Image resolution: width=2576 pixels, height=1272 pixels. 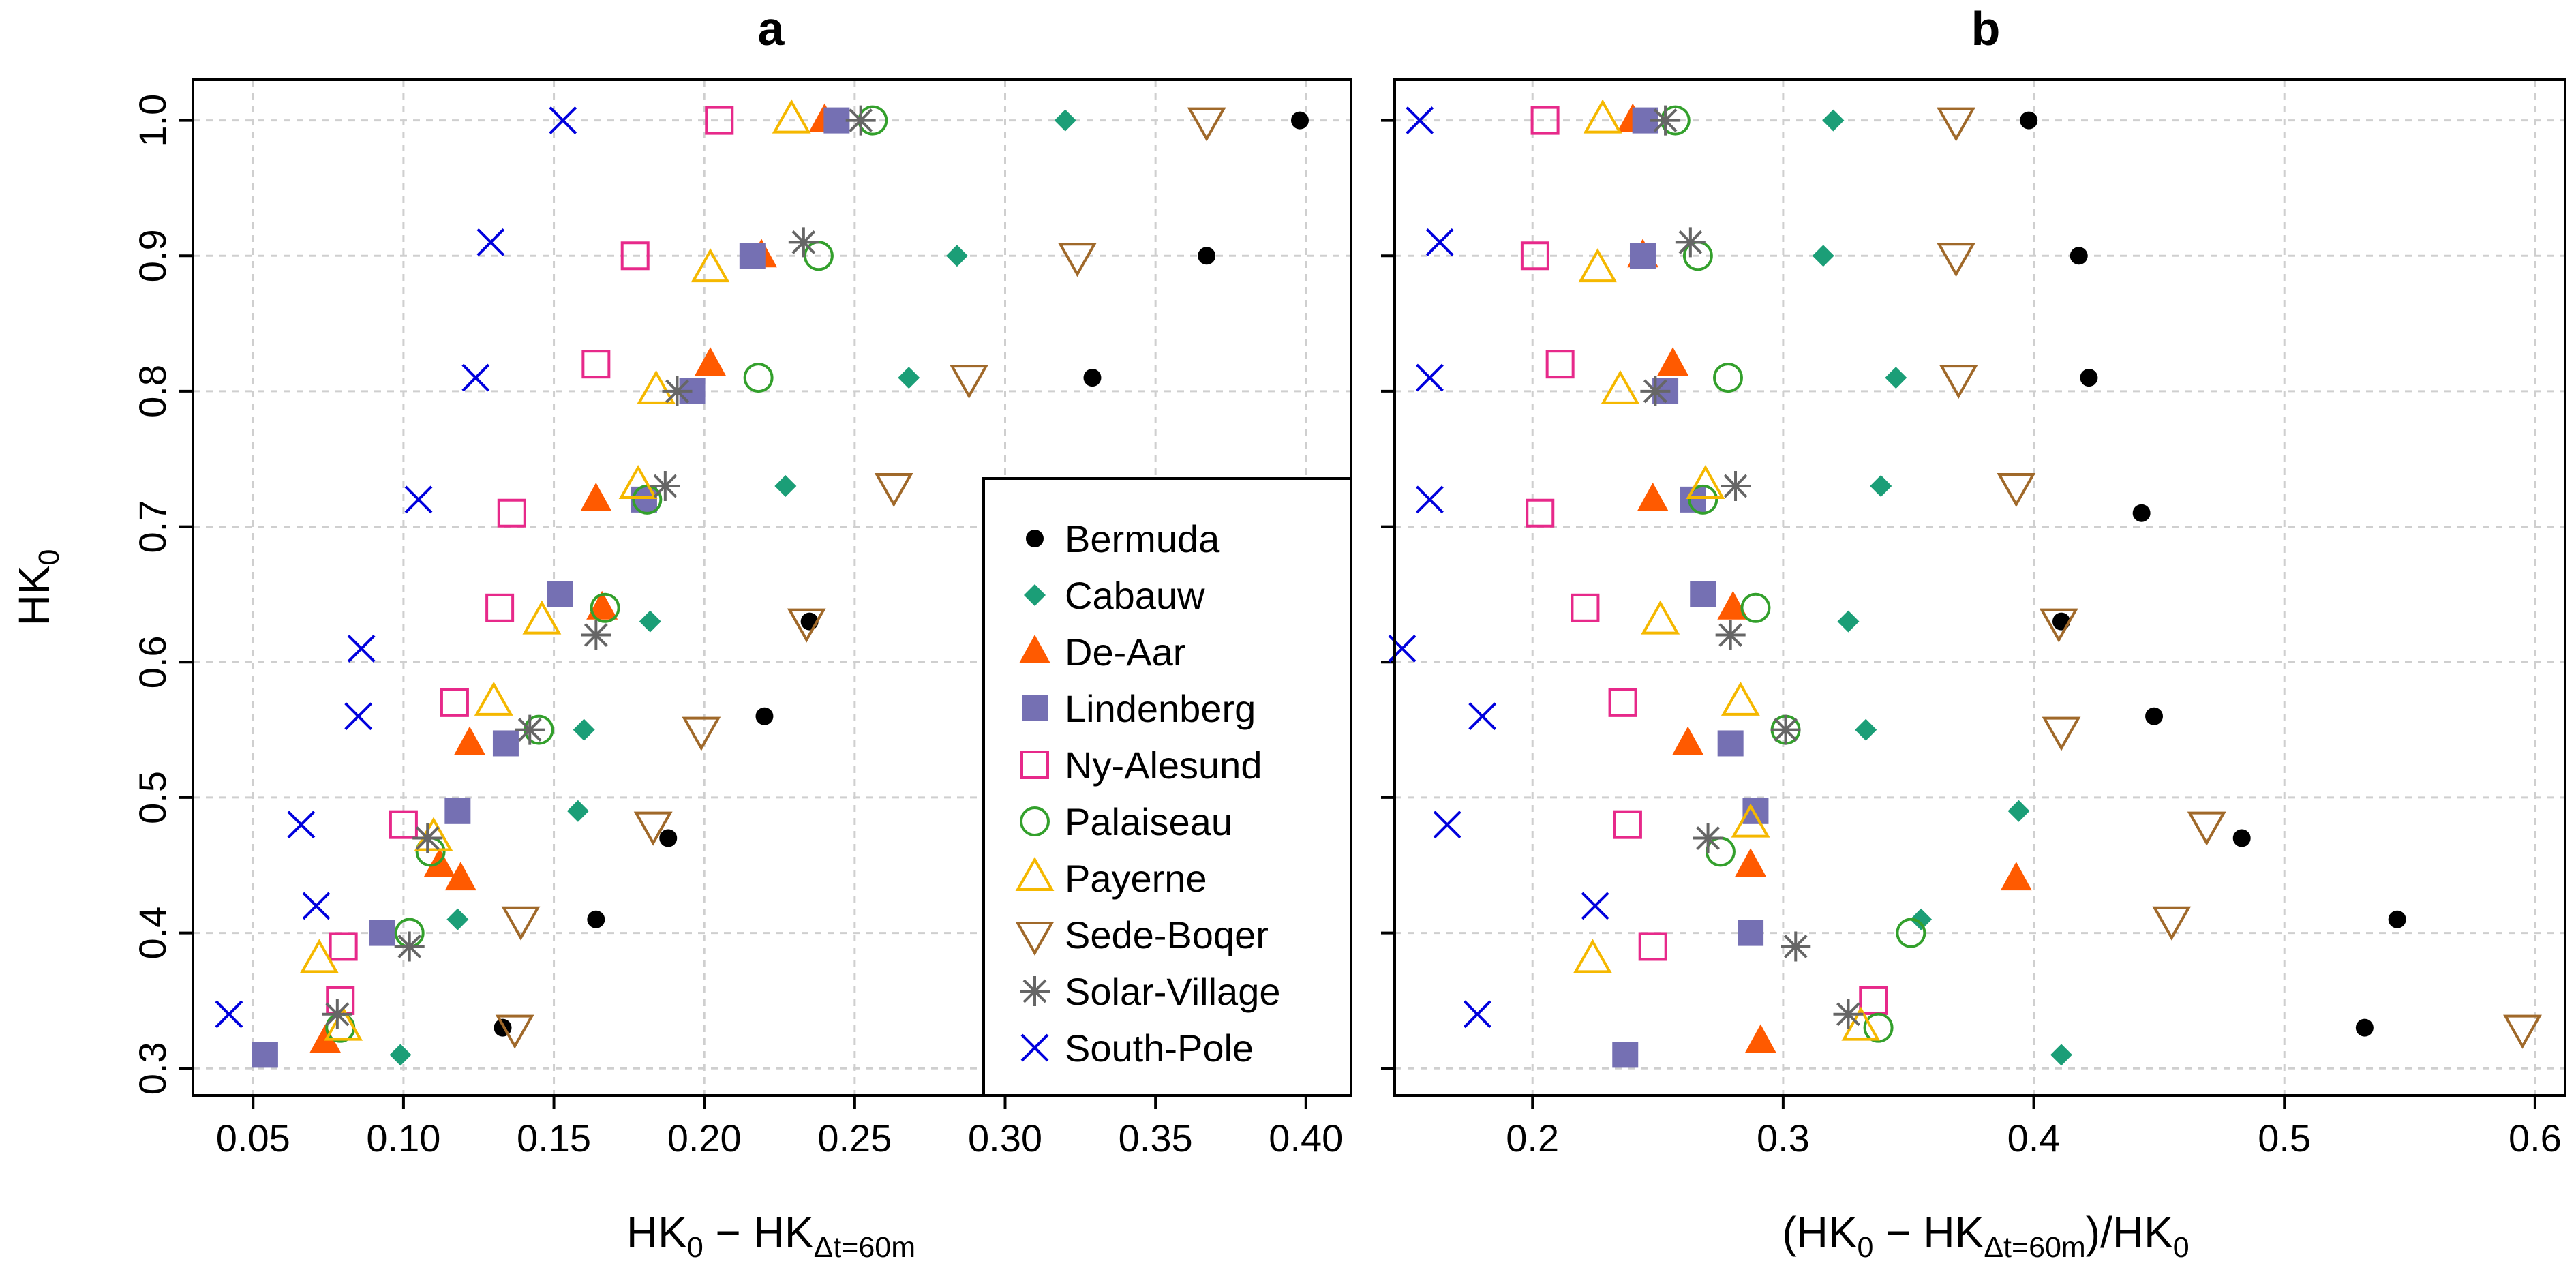 I want to click on x-axis-label-a-sub0: 0, so click(x=695, y=1247).